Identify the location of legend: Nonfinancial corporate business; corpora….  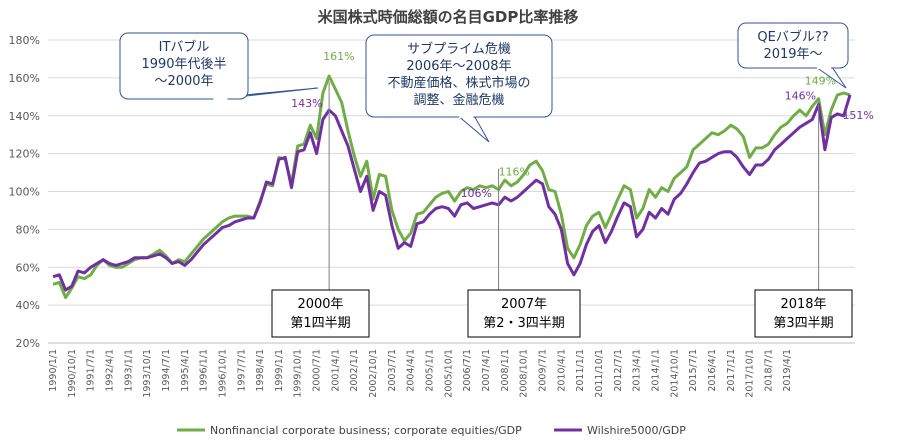
(431, 430).